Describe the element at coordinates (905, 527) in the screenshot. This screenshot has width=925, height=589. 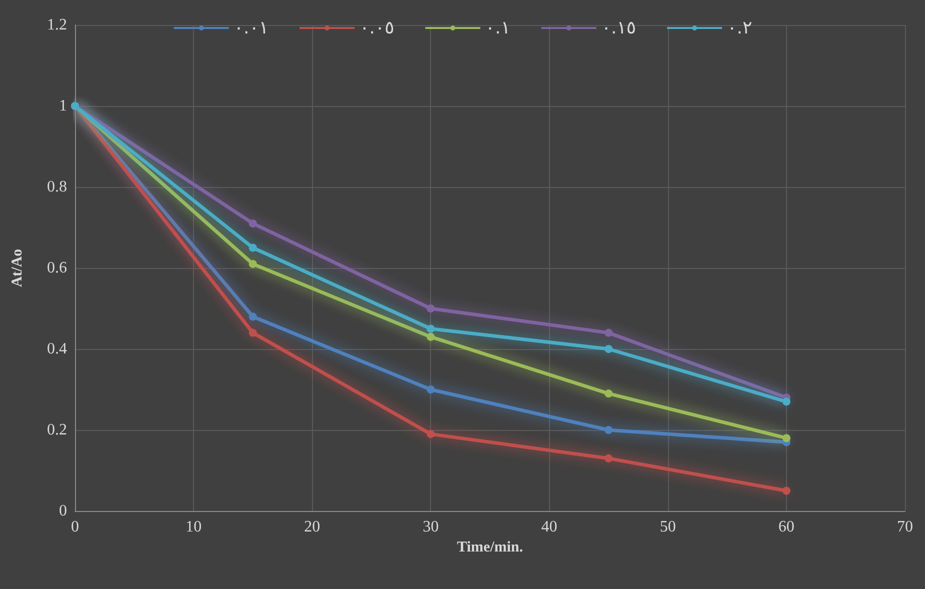
I see `x-tick-label: 70` at that location.